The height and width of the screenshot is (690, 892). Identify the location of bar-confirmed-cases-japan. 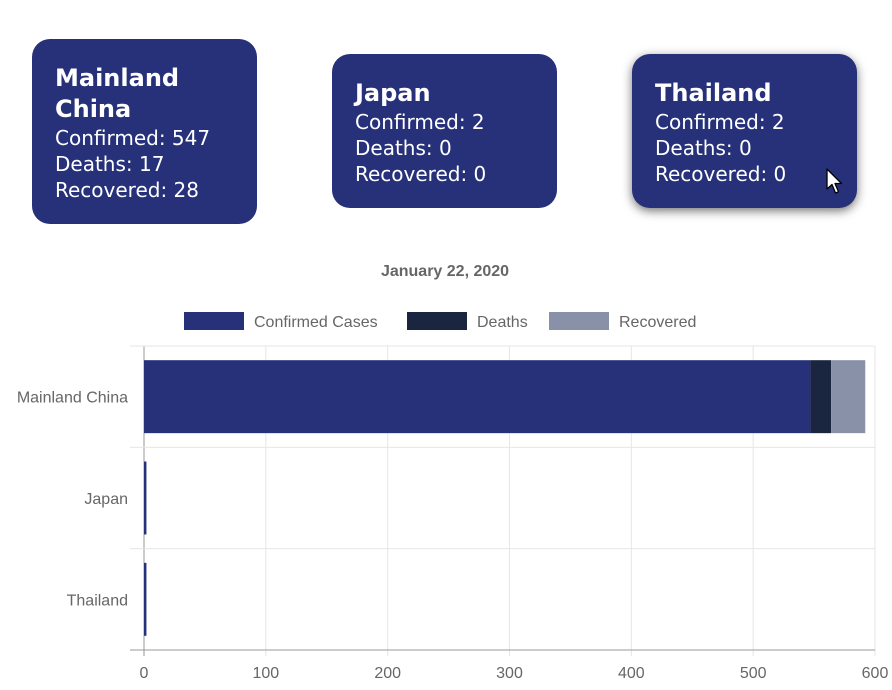
(145, 498).